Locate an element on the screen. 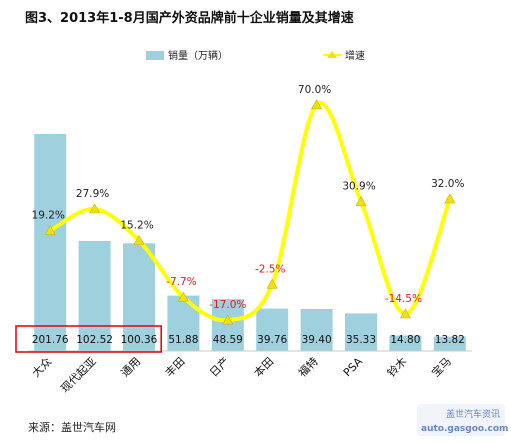  watermark: 盖世汽车资讯 auto.gasgoo.com is located at coordinates (462, 420).